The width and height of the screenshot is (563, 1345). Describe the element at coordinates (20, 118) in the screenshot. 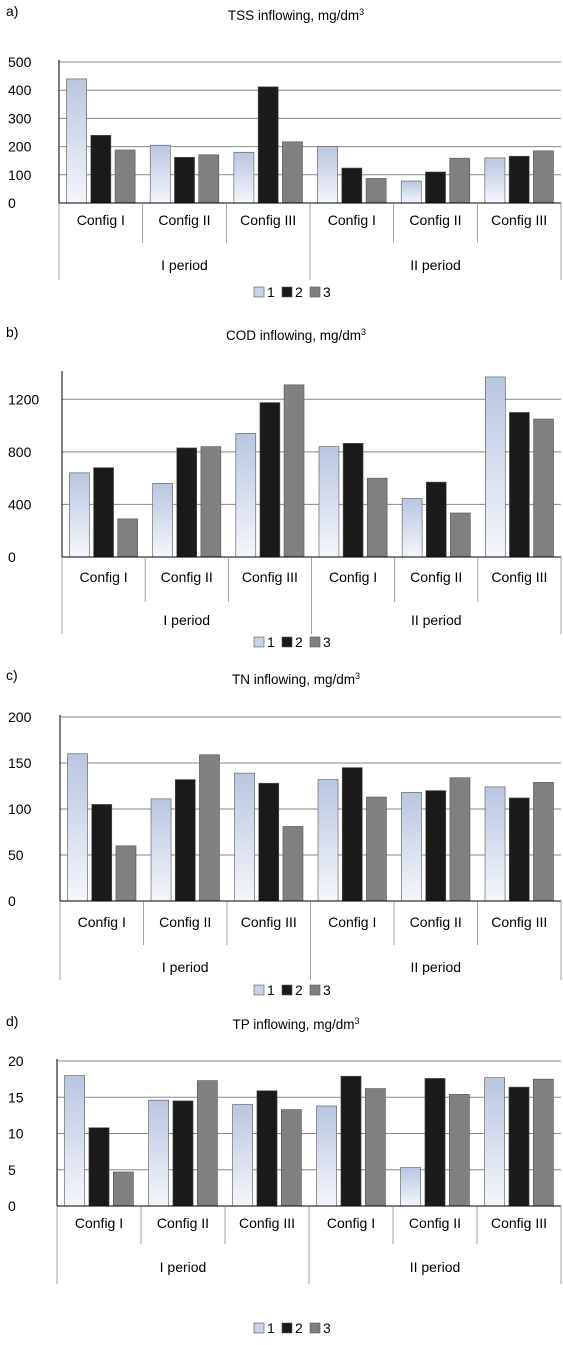

I see `y-tick-label: 300` at that location.